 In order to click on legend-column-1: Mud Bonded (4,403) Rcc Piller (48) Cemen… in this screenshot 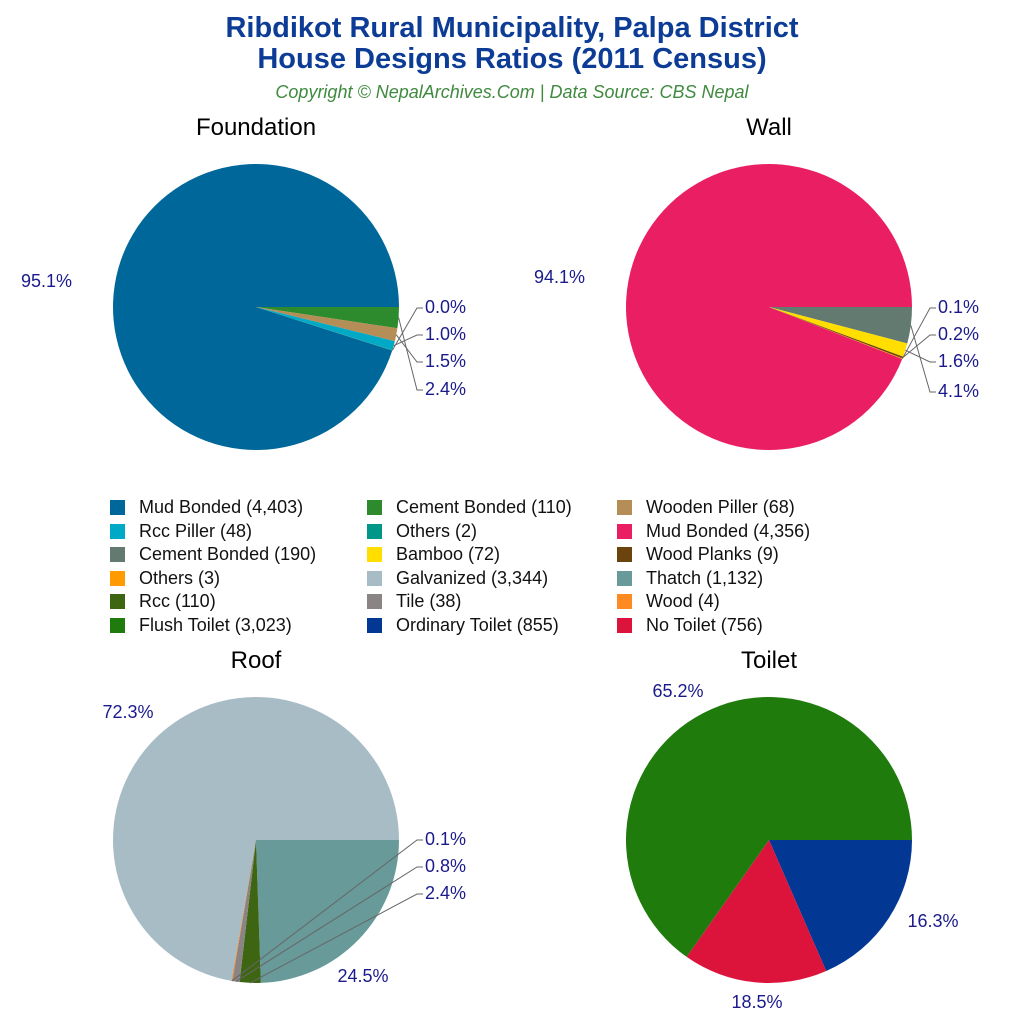, I will do `click(213, 566)`.